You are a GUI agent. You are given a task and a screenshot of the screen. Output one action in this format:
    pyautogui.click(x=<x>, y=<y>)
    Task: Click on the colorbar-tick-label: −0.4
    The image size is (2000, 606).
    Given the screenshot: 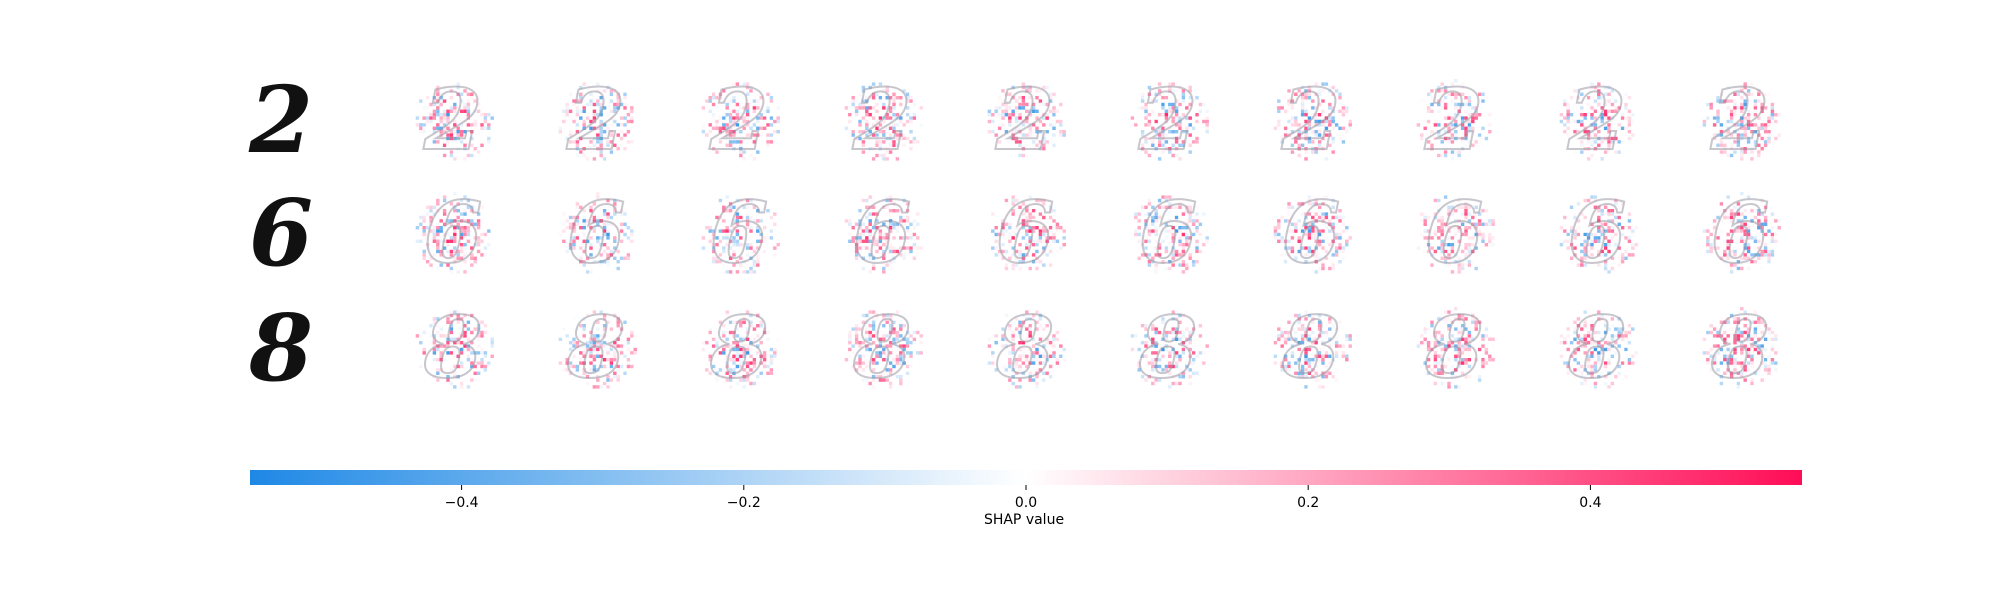 What is the action you would take?
    pyautogui.click(x=462, y=503)
    